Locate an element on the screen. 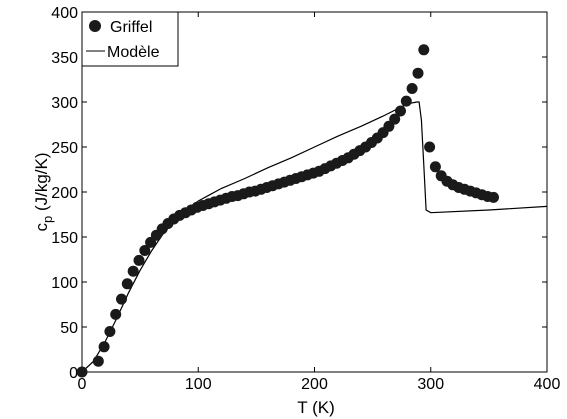 The height and width of the screenshot is (419, 567). y-tick-label: 400 is located at coordinates (64, 13).